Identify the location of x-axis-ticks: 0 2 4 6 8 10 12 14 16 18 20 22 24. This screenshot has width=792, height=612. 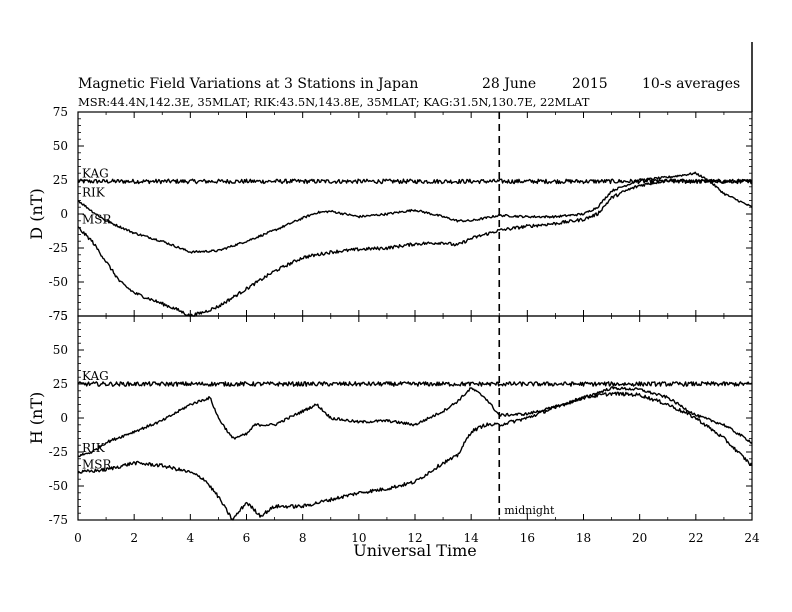
(417, 538).